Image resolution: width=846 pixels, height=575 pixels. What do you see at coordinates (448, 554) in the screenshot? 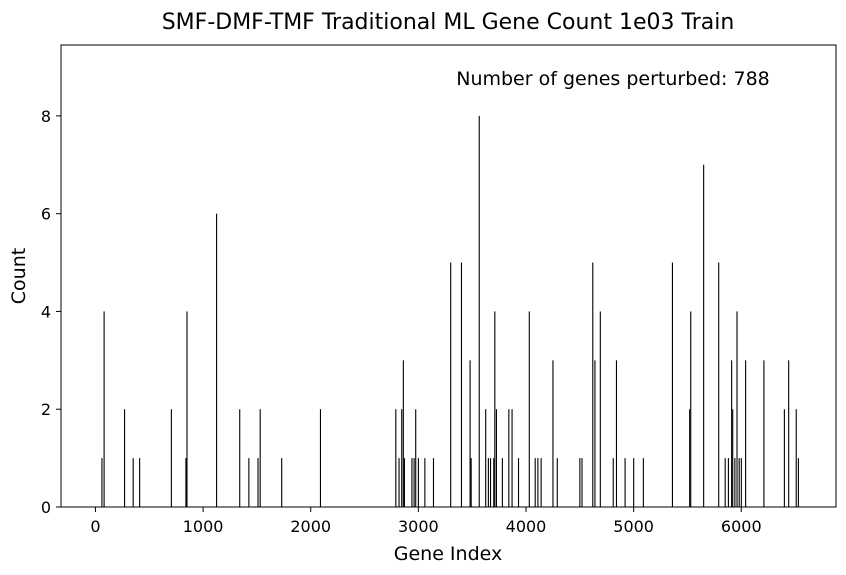
I see `x-axis-label: Gene Index` at bounding box center [448, 554].